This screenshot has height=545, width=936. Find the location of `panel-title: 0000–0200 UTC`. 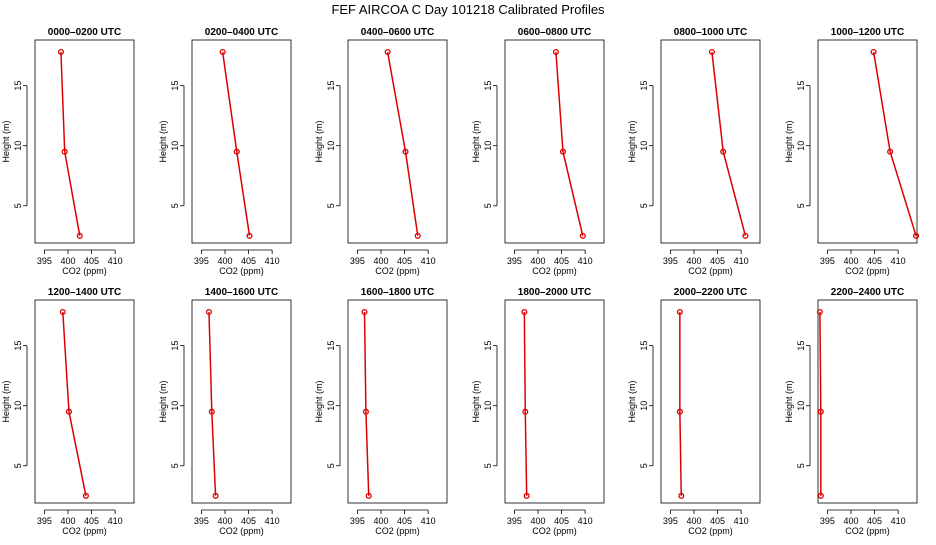

panel-title: 0000–0200 UTC is located at coordinates (84, 32).